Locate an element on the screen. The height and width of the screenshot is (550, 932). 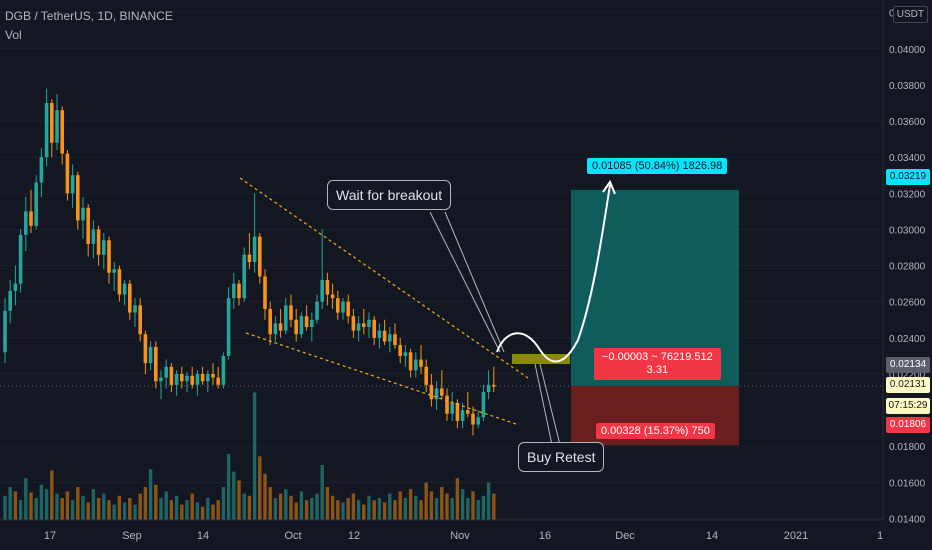
buy-retest-callout: Buy Retest is located at coordinates (561, 457).